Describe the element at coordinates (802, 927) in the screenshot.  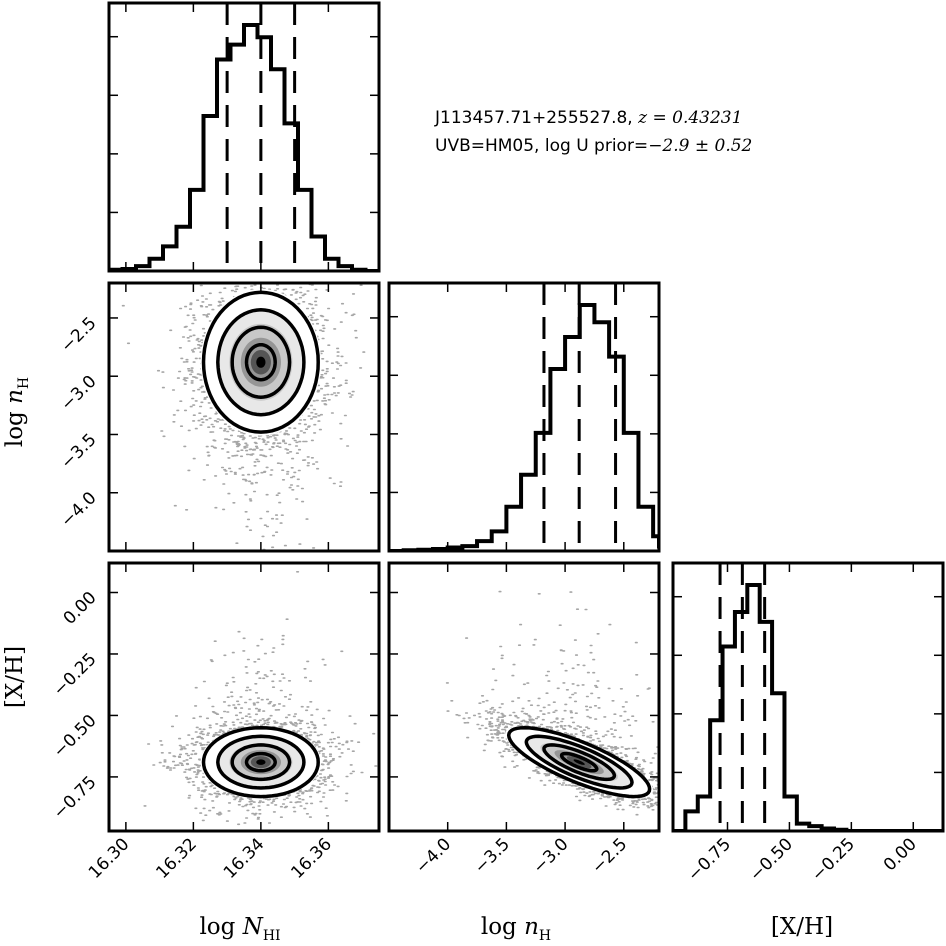
I see `x-axis-label-XH: [X/H]` at that location.